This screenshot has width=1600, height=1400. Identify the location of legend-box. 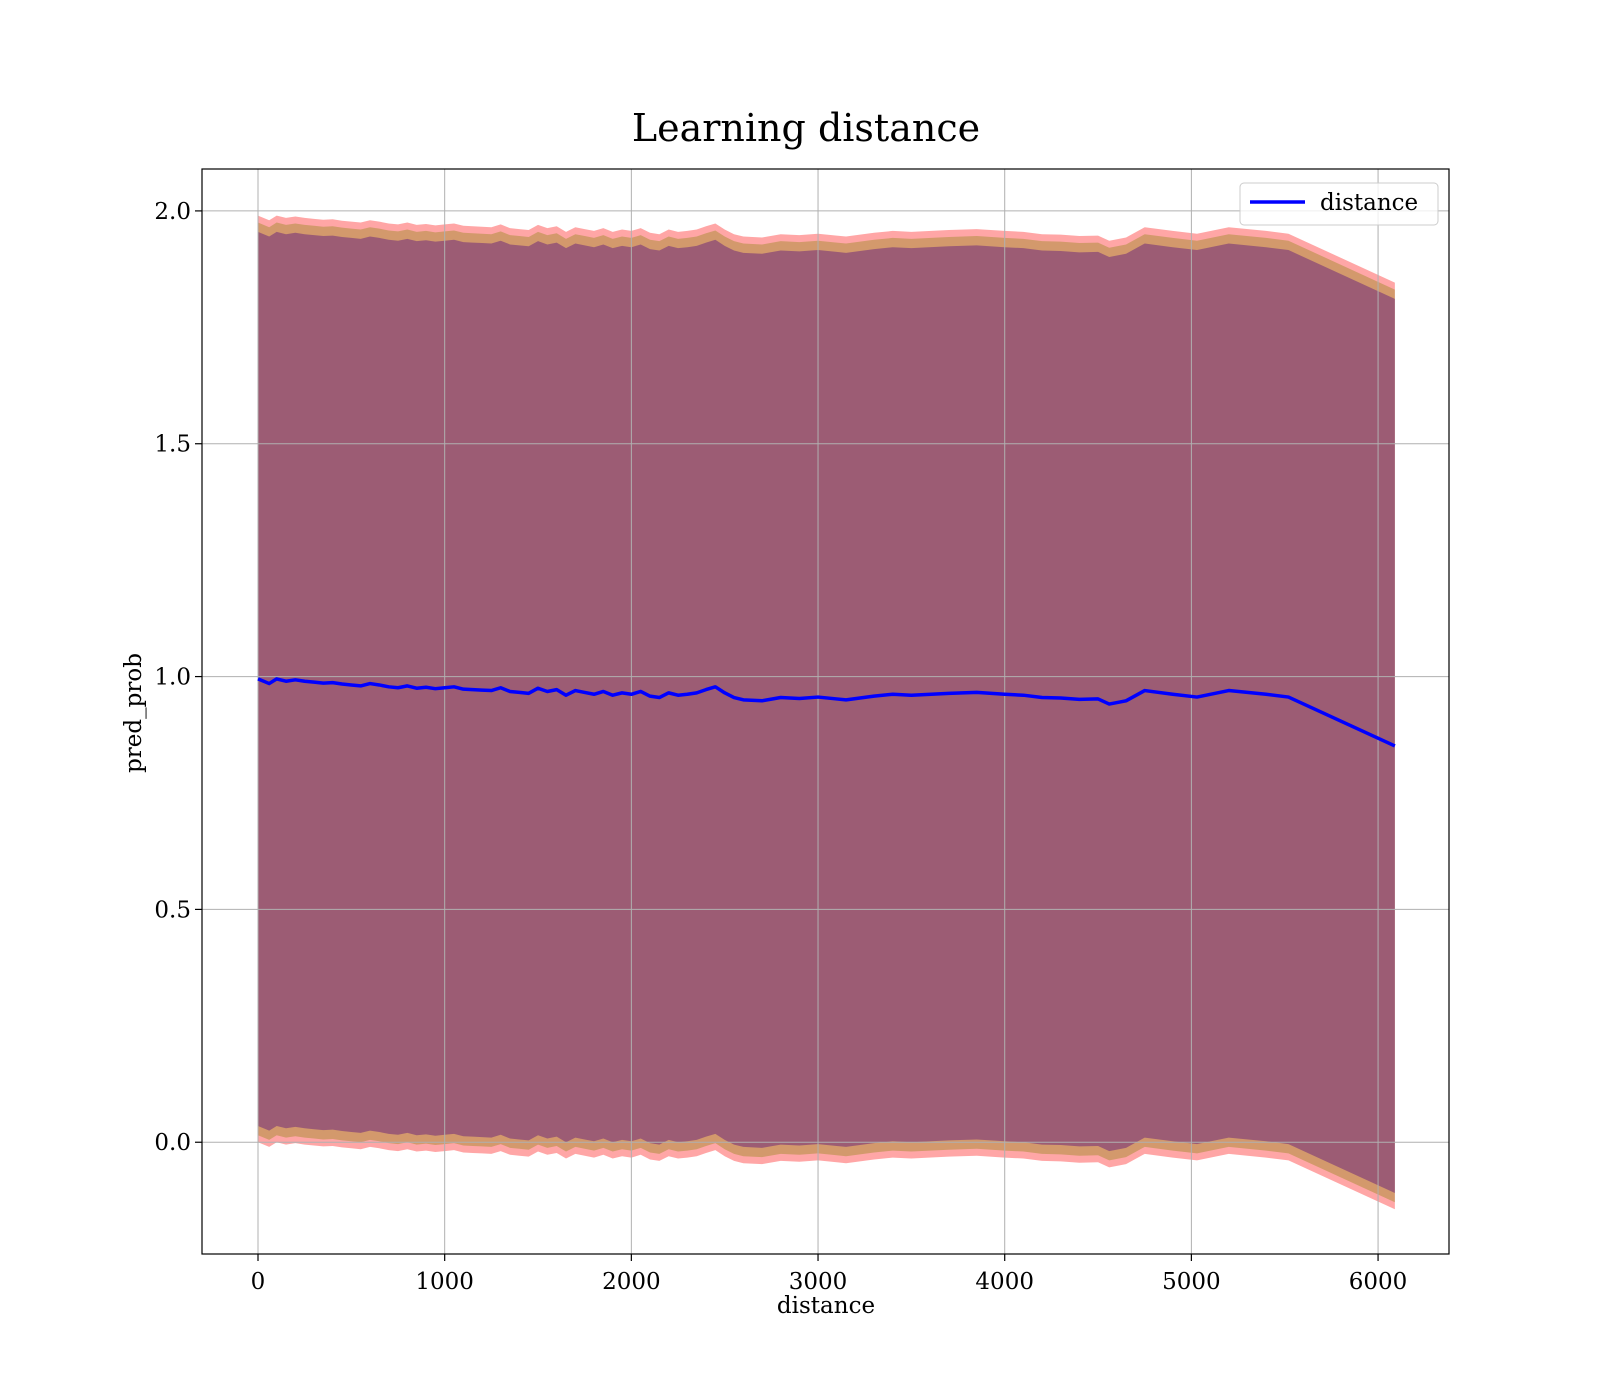
(1339, 204).